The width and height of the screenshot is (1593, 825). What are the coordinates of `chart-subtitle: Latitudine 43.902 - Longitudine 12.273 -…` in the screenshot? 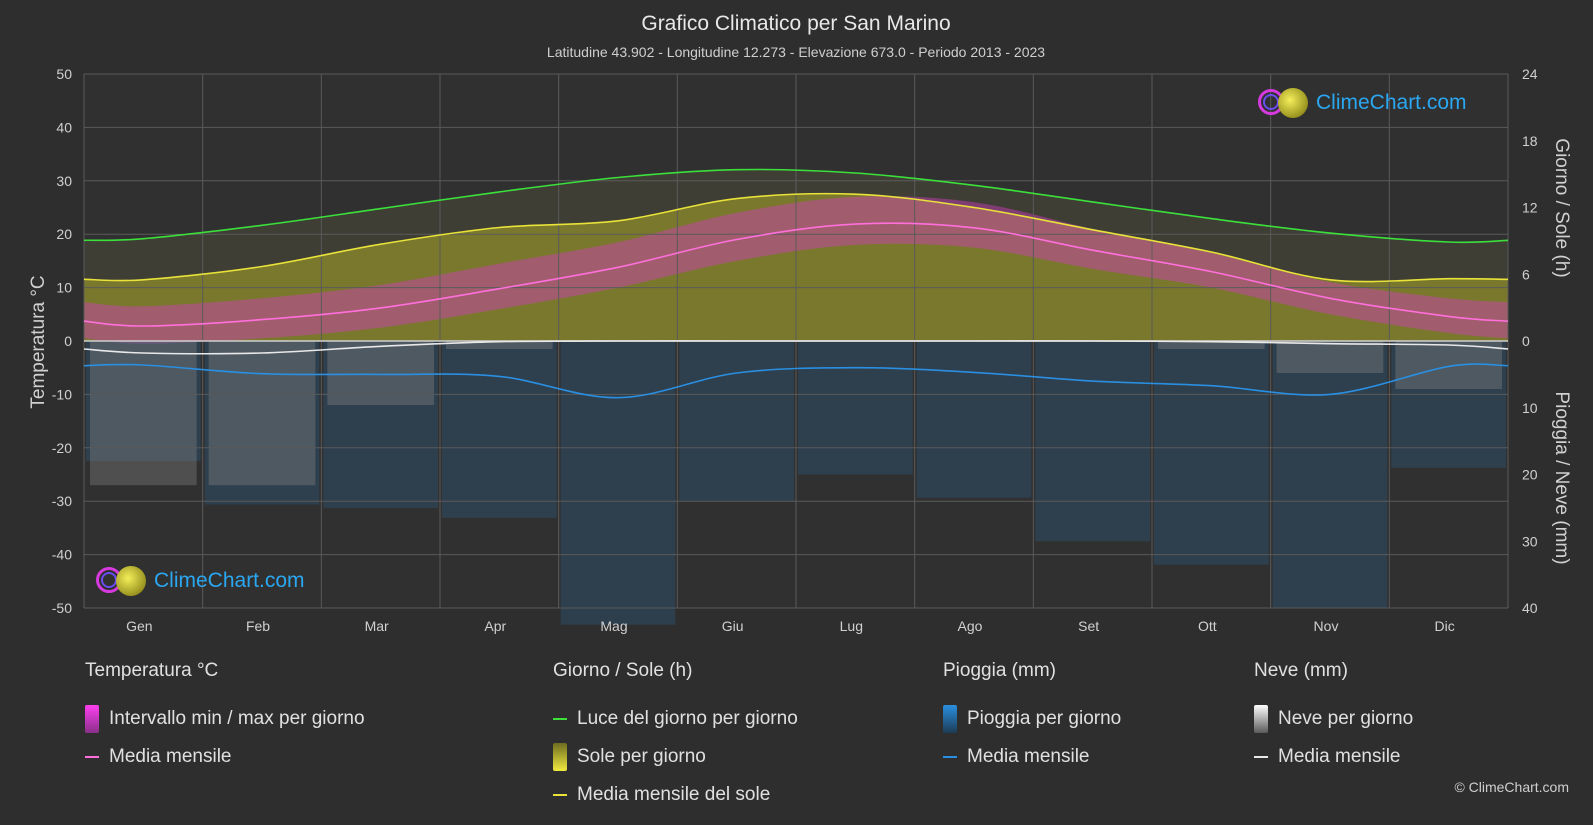 It's located at (796, 52).